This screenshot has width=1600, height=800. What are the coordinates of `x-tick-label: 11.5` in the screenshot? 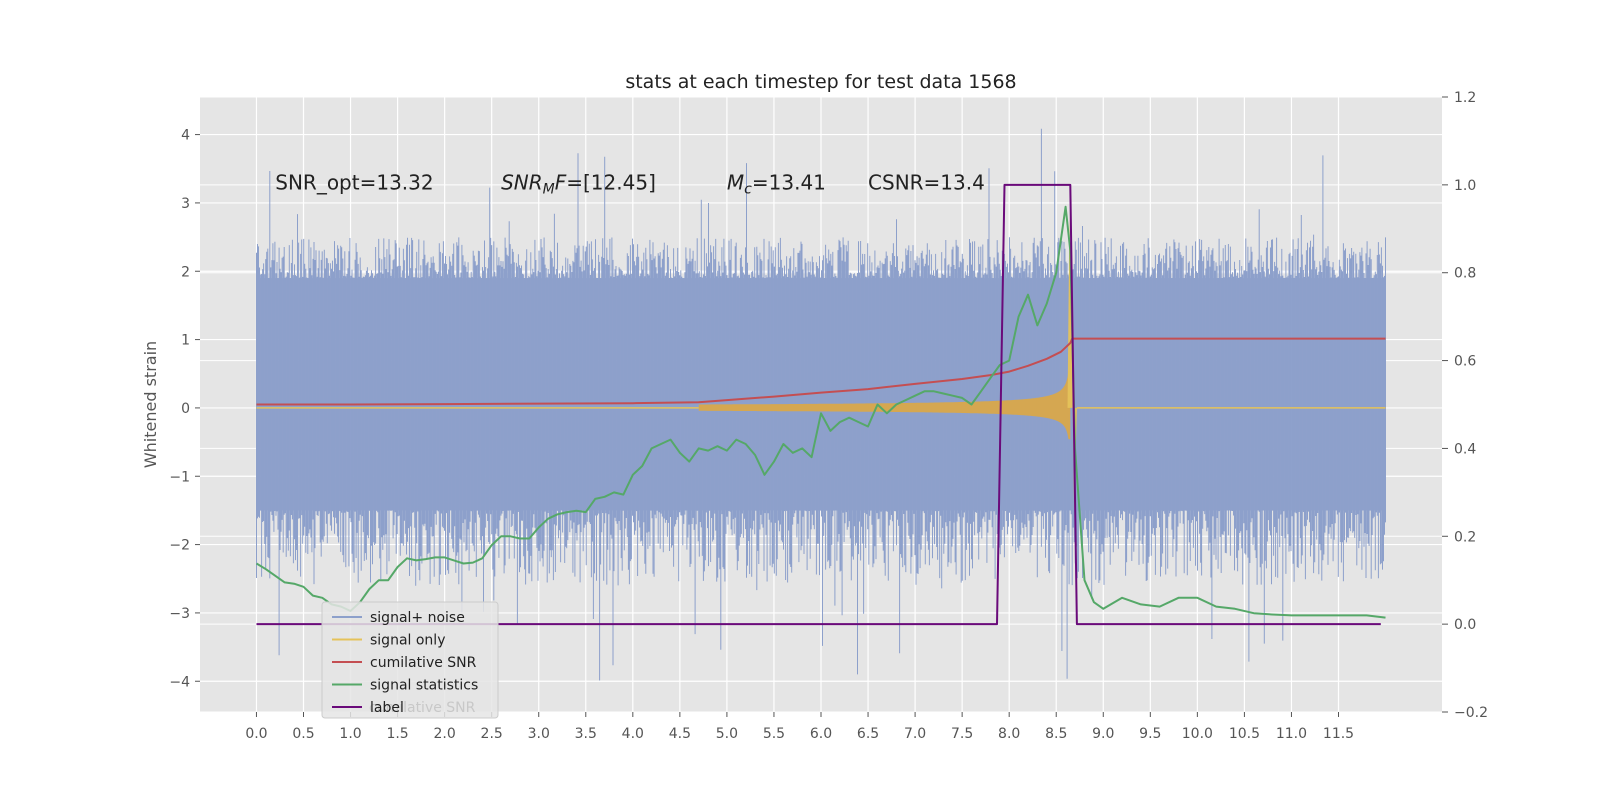 It's located at (1338, 734).